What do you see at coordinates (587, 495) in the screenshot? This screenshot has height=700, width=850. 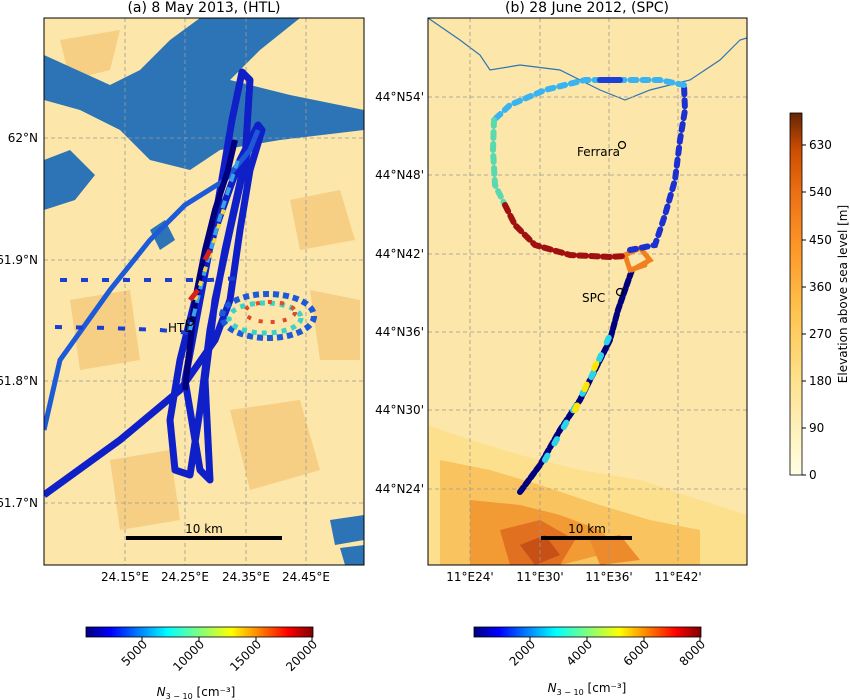 I see `panel-b-hills` at bounding box center [587, 495].